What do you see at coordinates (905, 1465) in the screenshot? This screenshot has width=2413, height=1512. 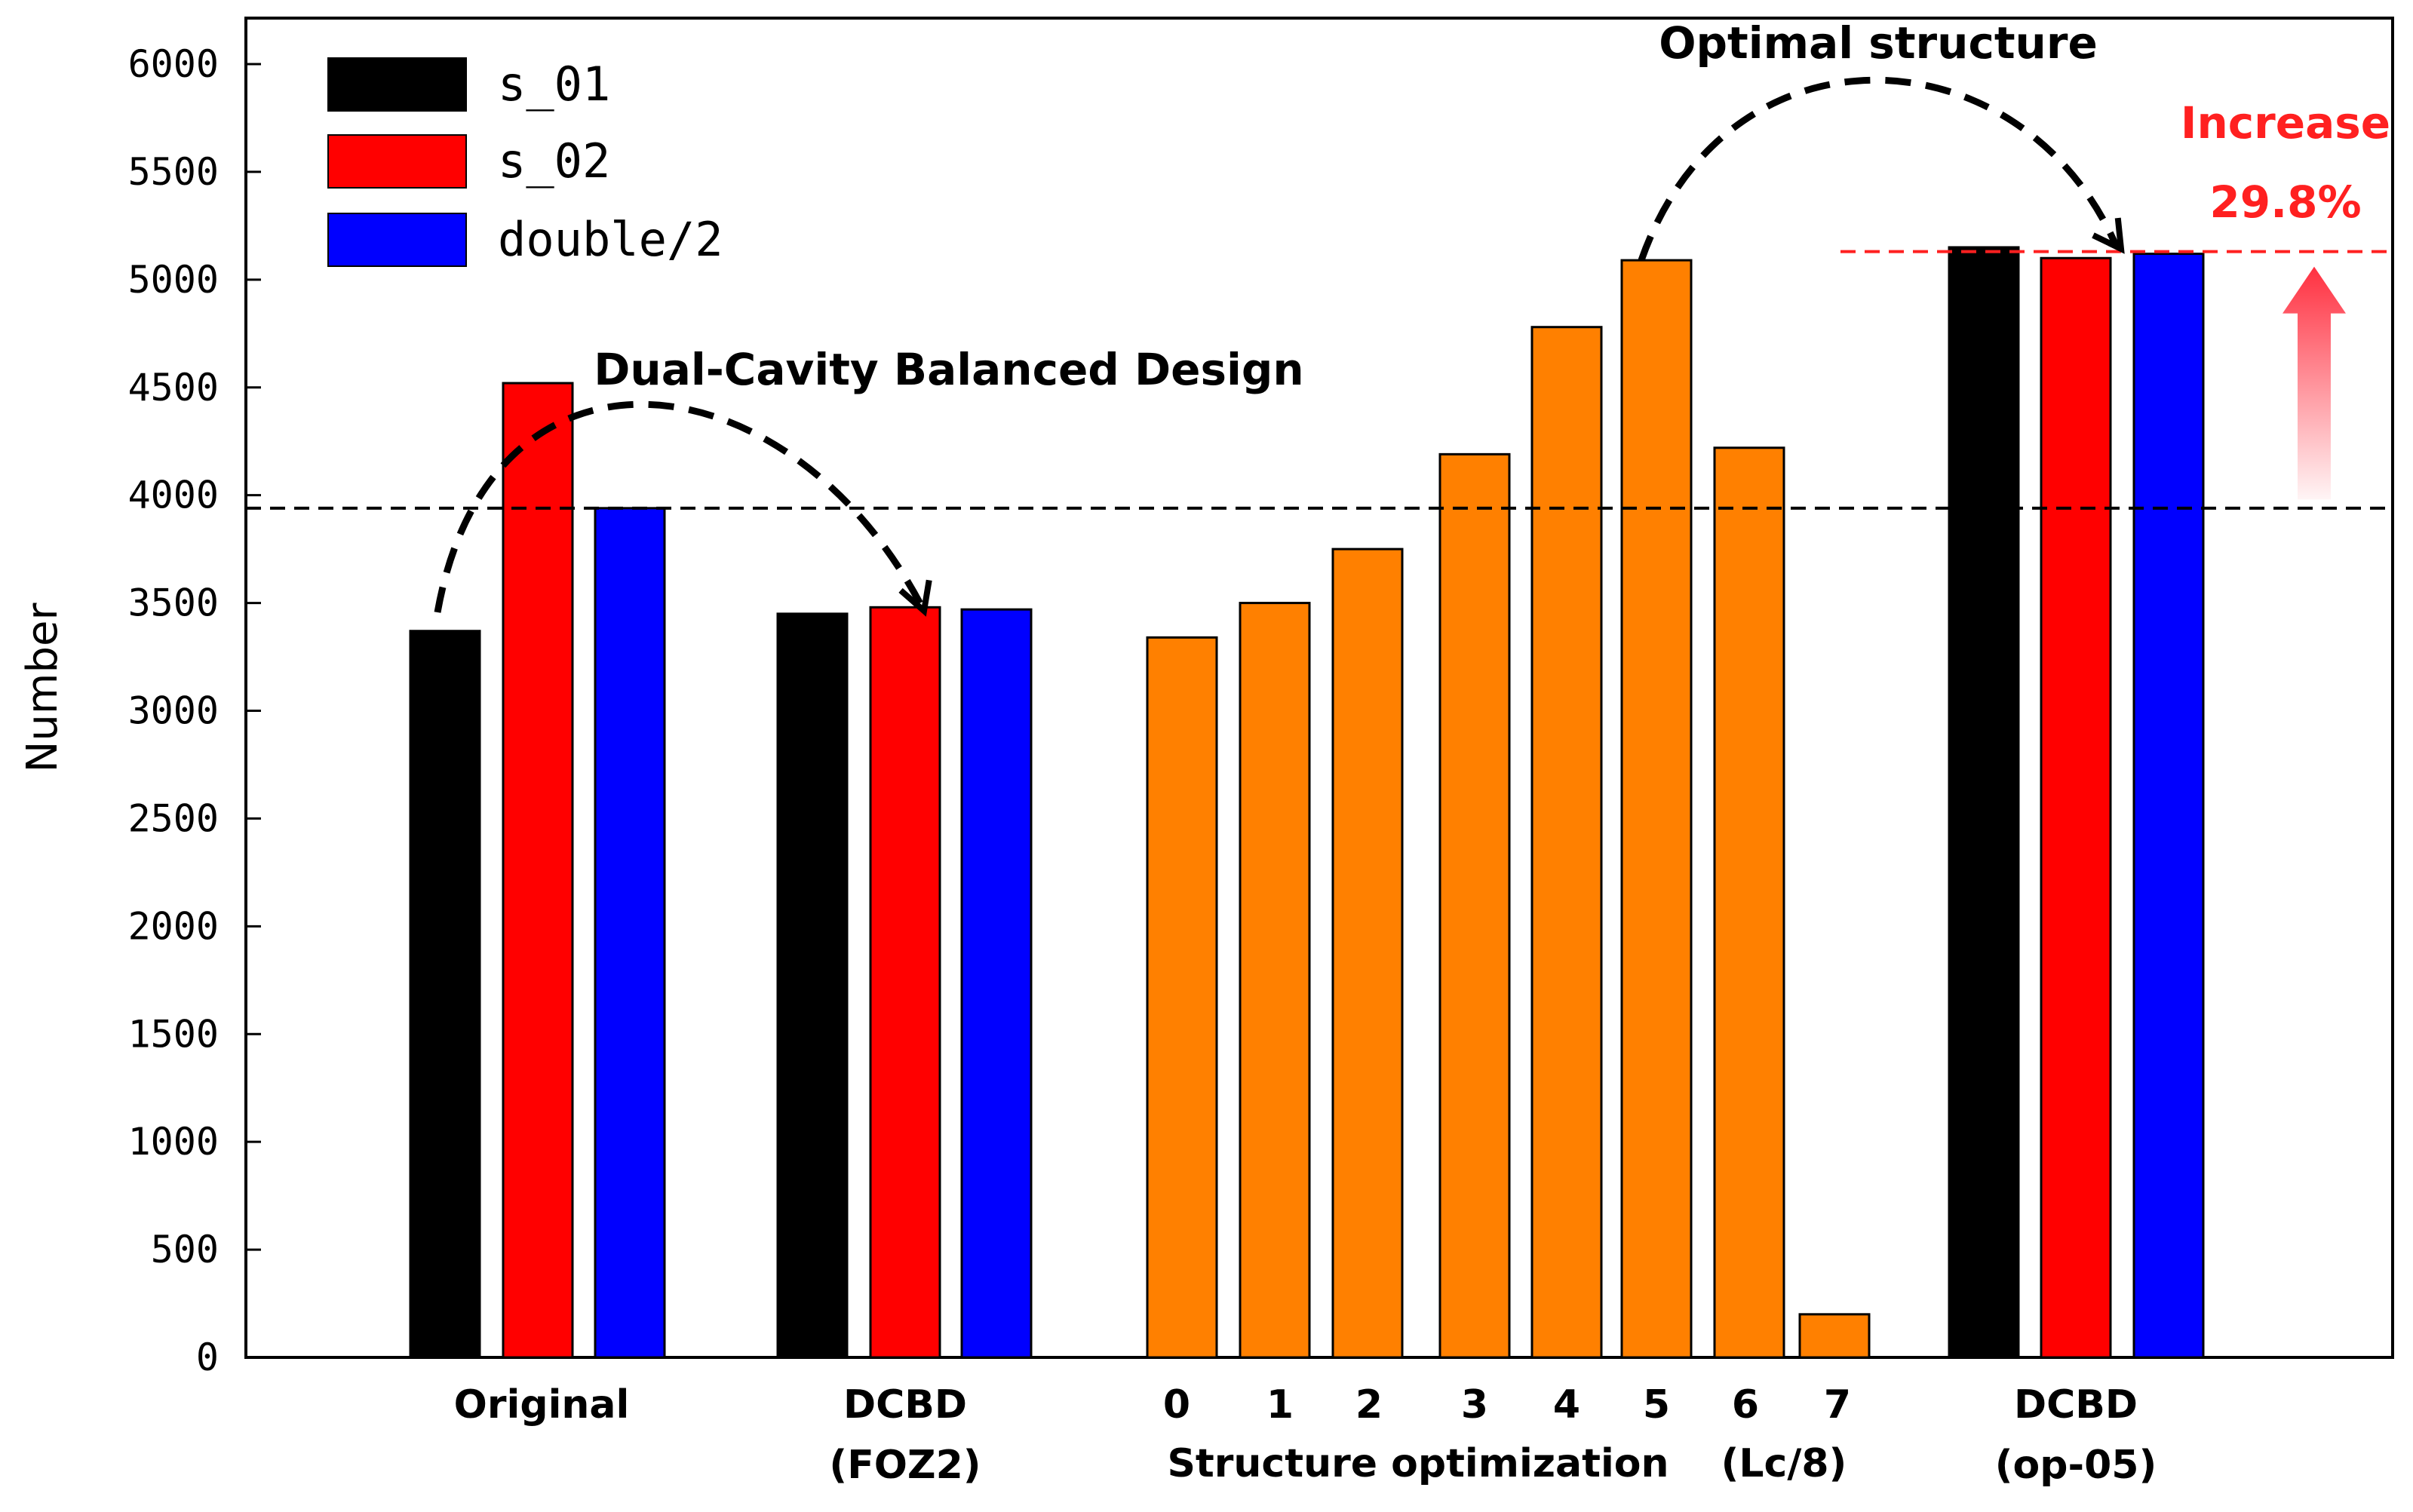 I see `group-sublabel-1: (FOZ2)` at bounding box center [905, 1465].